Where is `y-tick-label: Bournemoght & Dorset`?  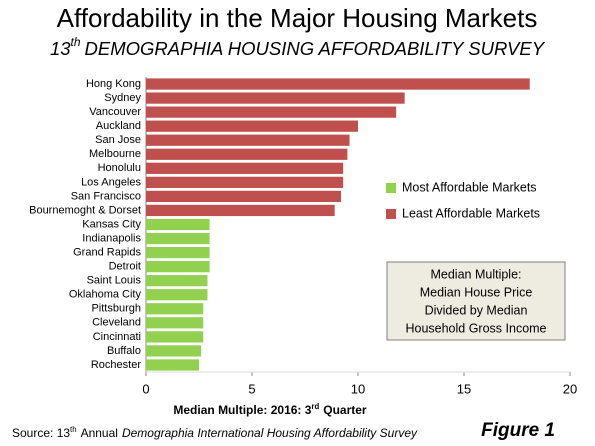
y-tick-label: Bournemoght & Dorset is located at coordinates (85, 210).